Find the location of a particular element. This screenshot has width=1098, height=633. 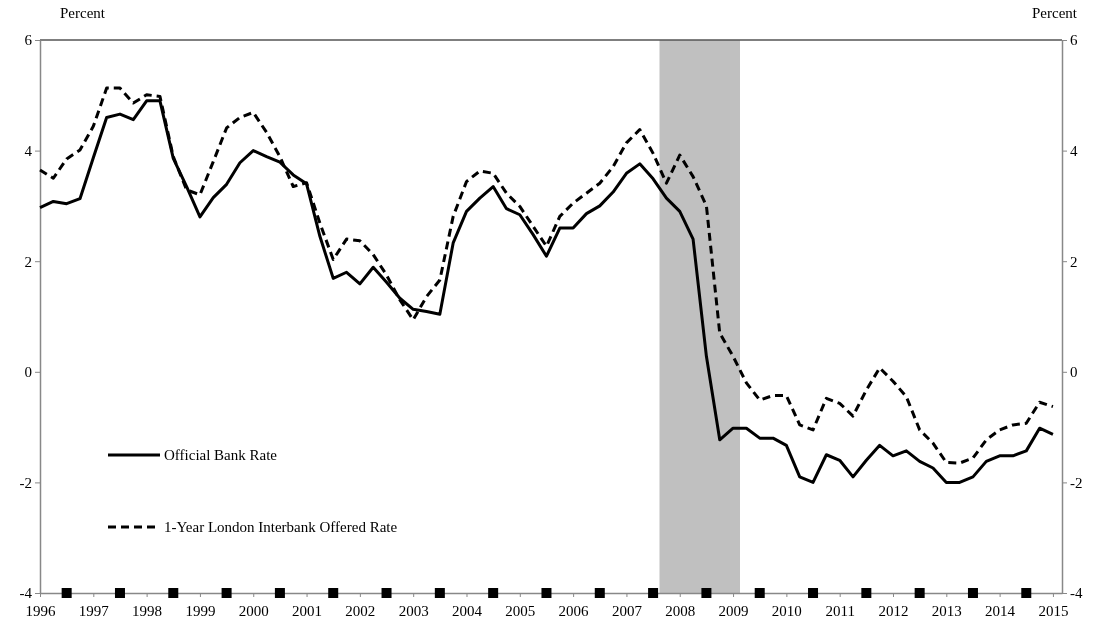

x-tick-label: 1996 is located at coordinates (40, 610).